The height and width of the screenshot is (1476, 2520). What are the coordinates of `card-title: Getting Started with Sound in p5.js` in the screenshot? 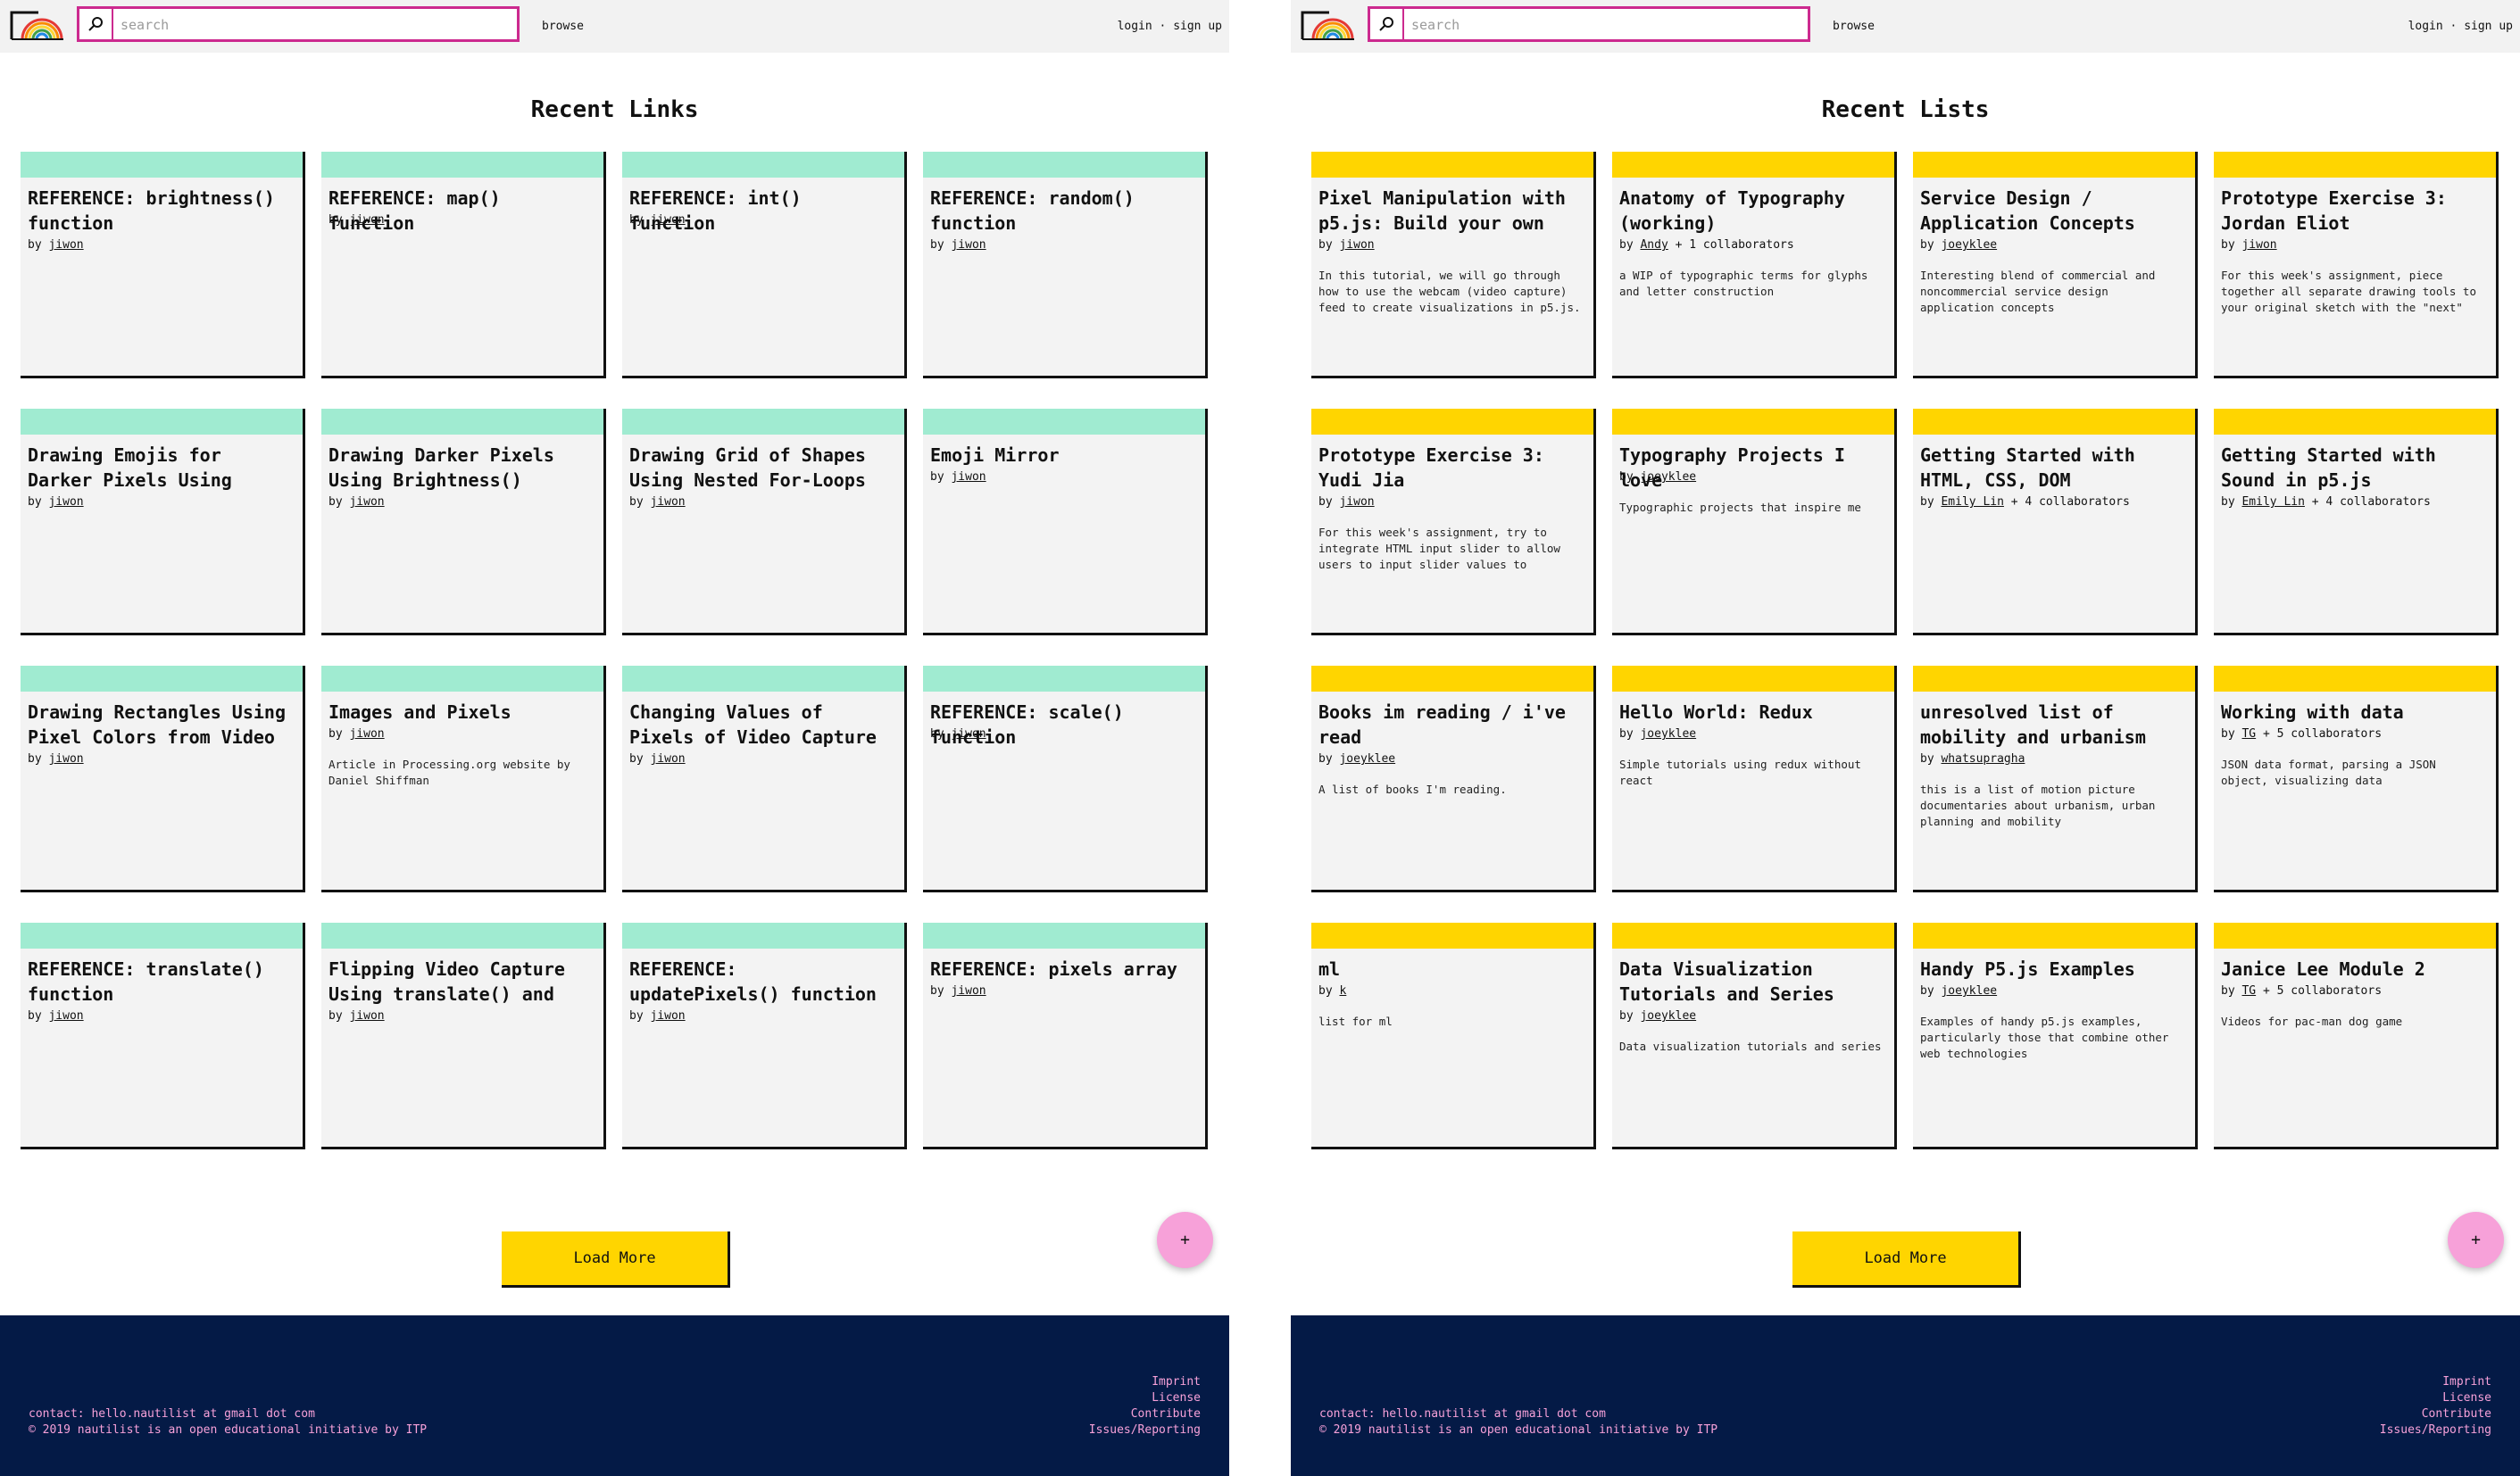 It's located at (2328, 467).